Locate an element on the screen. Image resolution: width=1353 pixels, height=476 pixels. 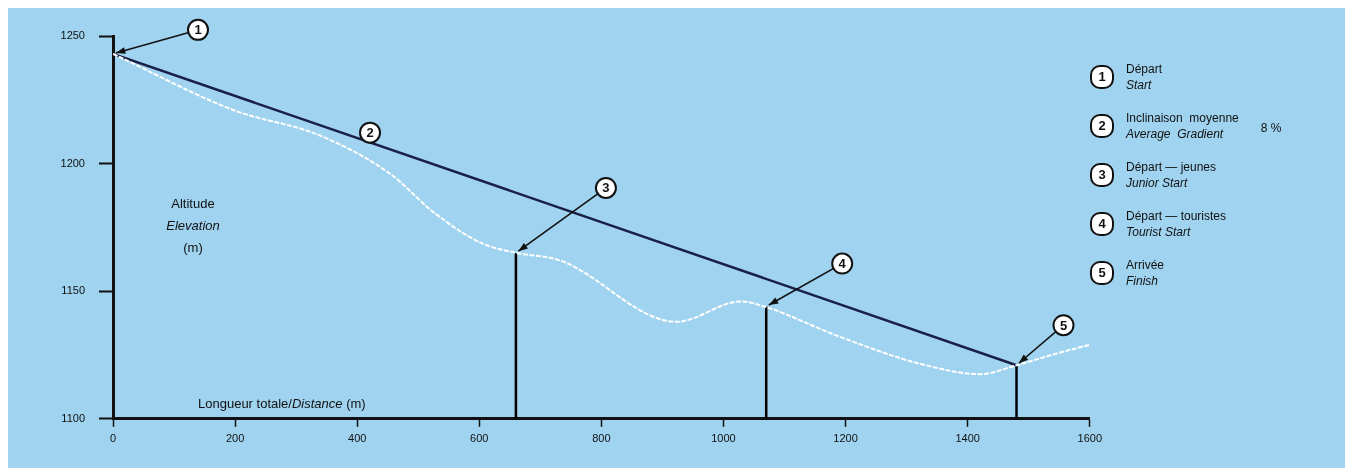
annotation: 3 is located at coordinates (606, 188).